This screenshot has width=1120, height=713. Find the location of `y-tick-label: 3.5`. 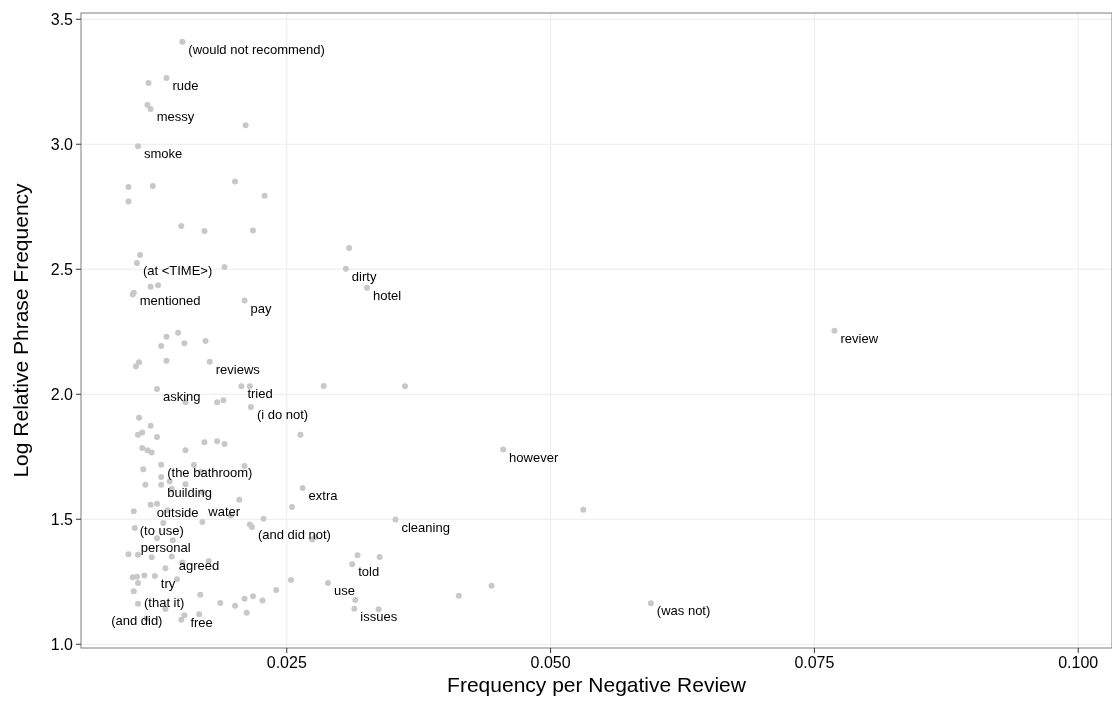

y-tick-label: 3.5 is located at coordinates (62, 20).